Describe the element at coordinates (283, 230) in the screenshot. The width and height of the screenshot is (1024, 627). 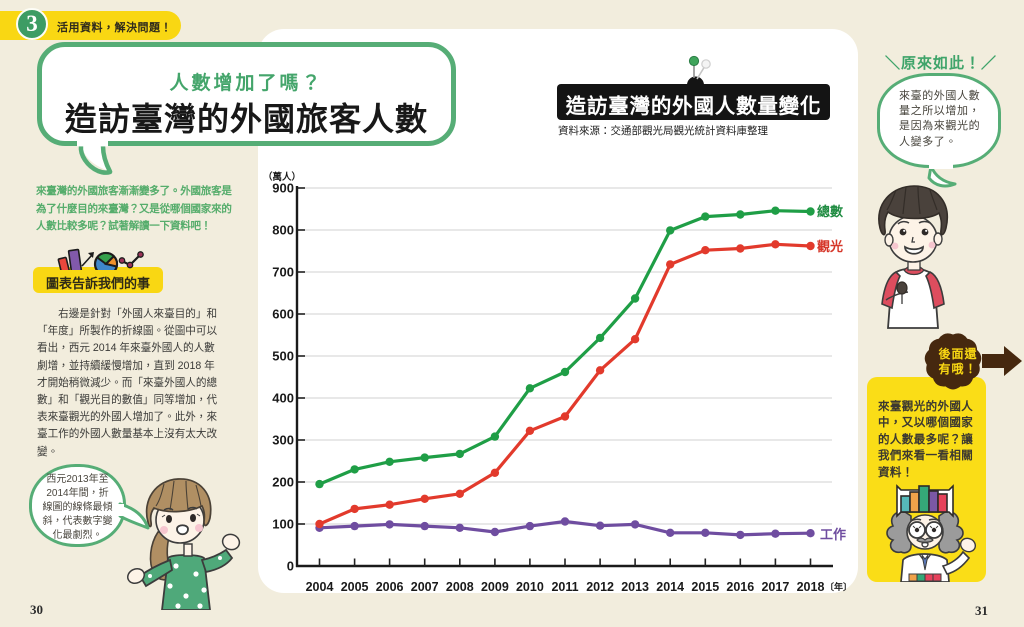
I see `svg-text: 800` at that location.